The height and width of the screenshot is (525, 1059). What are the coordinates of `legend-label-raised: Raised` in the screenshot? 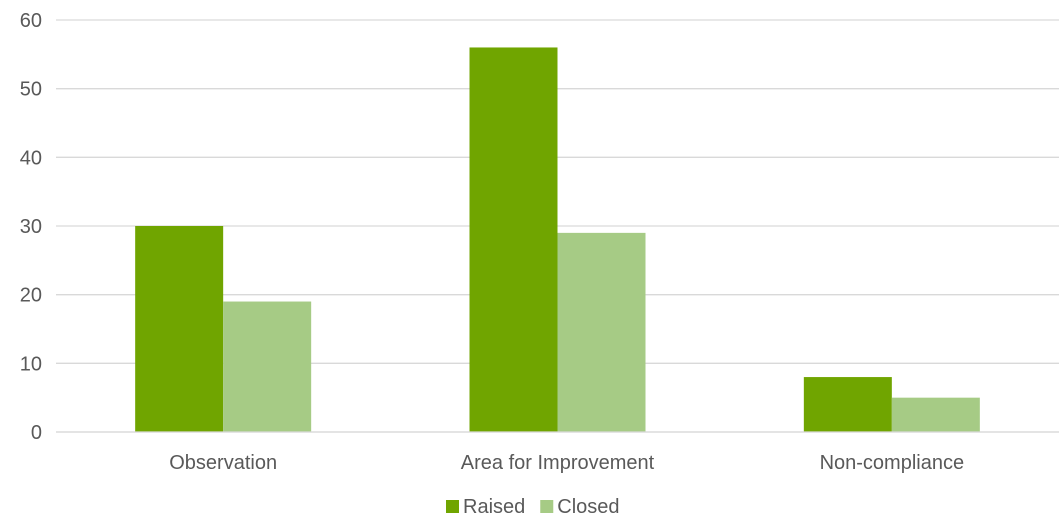 It's located at (494, 507).